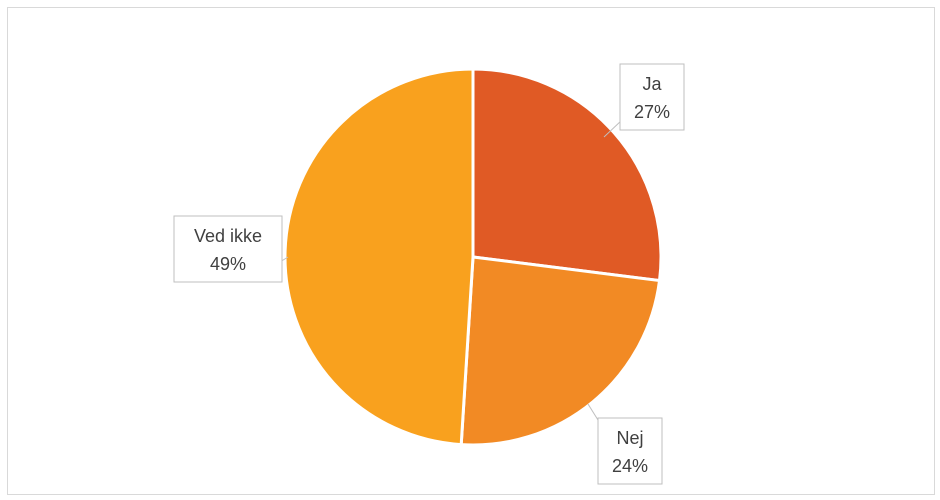 This screenshot has height=500, width=940. I want to click on slice-label-ja: Ja, so click(652, 84).